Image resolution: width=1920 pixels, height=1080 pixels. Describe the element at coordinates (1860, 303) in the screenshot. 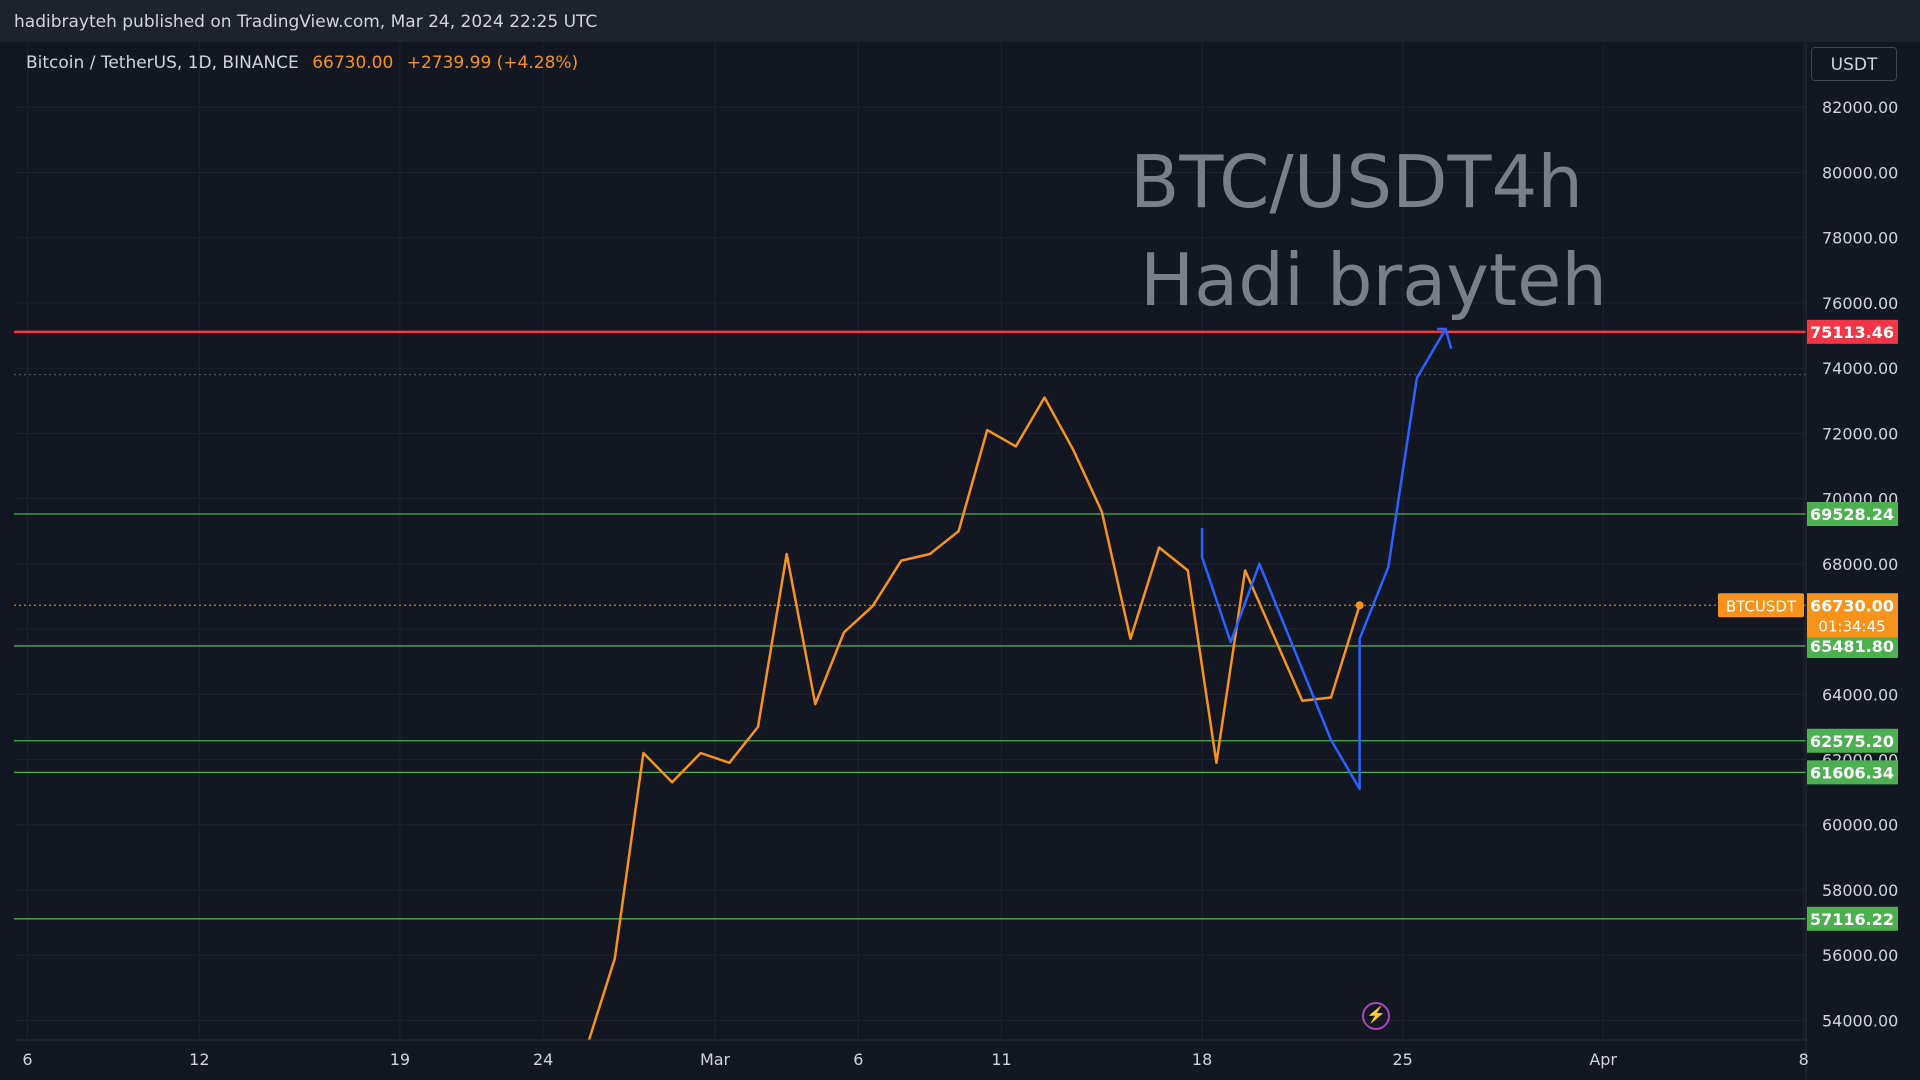

I see `y-tick-label: 76000.00` at that location.